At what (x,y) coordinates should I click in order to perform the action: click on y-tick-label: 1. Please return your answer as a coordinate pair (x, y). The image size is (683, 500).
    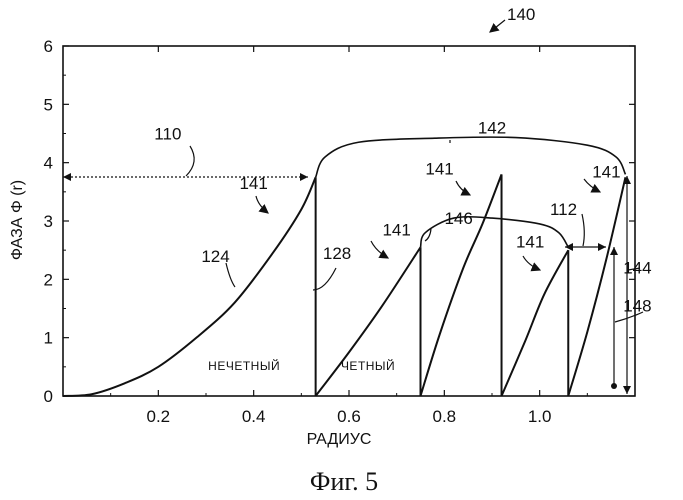
    Looking at the image, I should click on (48, 338).